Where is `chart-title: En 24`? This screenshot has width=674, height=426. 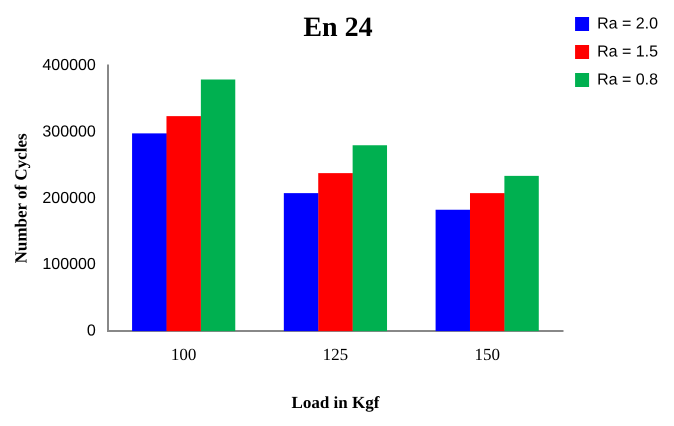
chart-title: En 24 is located at coordinates (338, 28).